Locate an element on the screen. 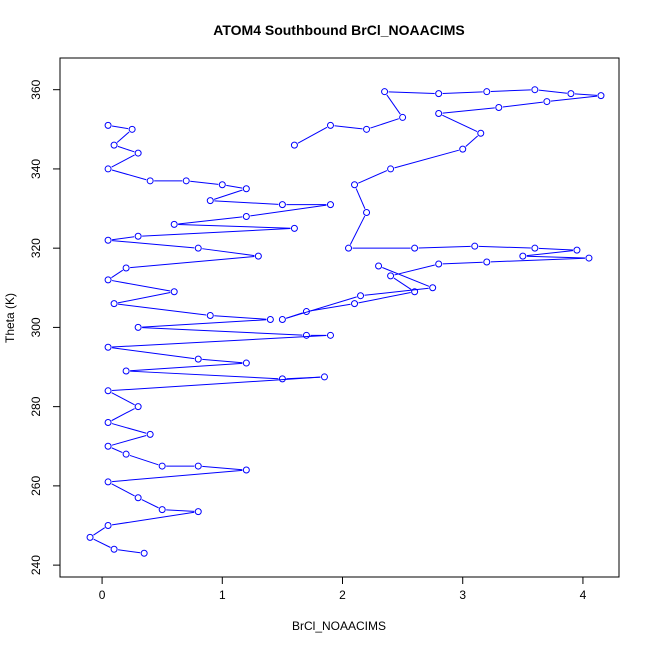  y-tick-label: 300 is located at coordinates (36, 327).